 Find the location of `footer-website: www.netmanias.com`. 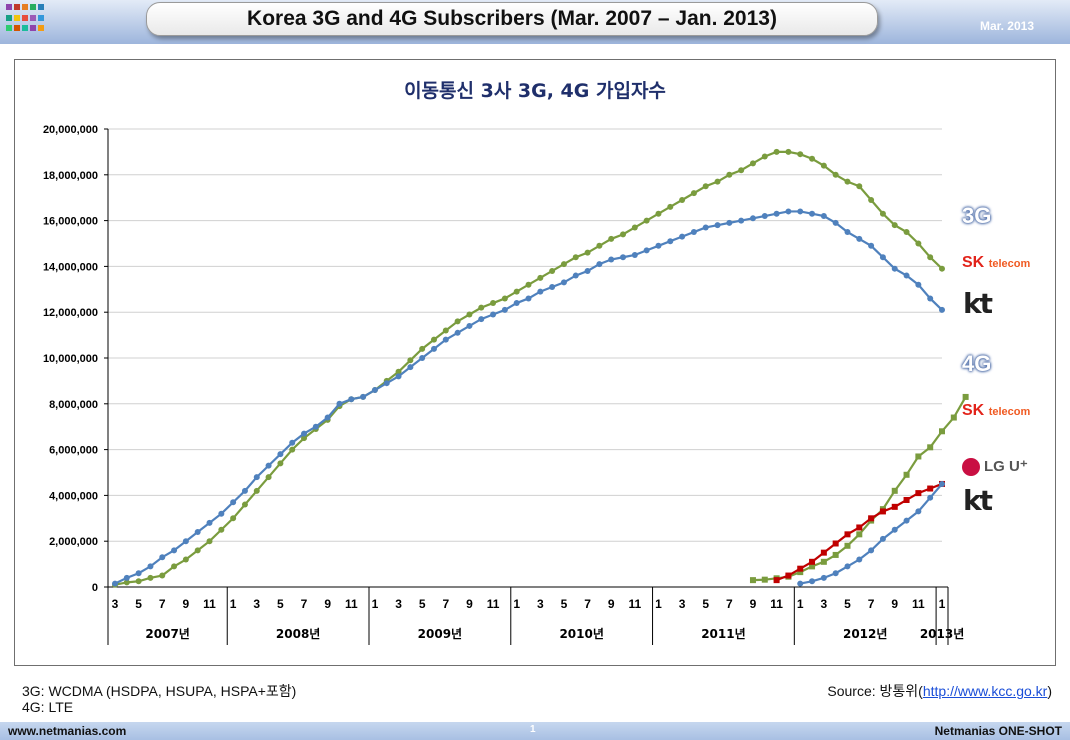

footer-website: www.netmanias.com is located at coordinates (67, 731).